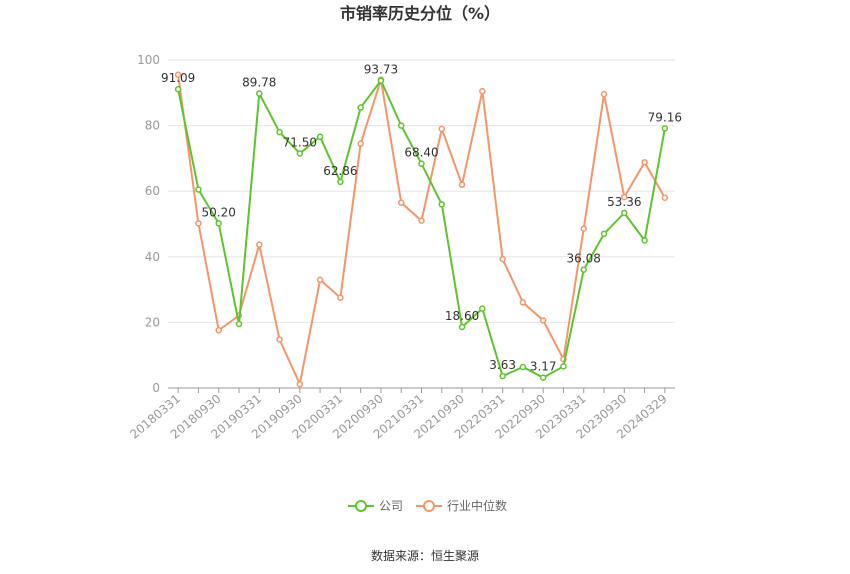 The image size is (850, 574). What do you see at coordinates (259, 83) in the screenshot?
I see `data-label: 89.78` at bounding box center [259, 83].